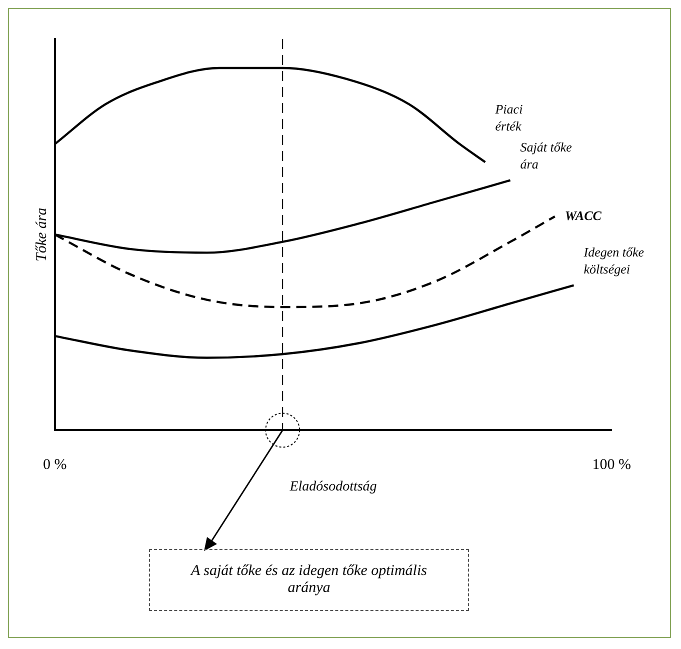  What do you see at coordinates (611, 465) in the screenshot?
I see `x-tick-label: 100 %` at bounding box center [611, 465].